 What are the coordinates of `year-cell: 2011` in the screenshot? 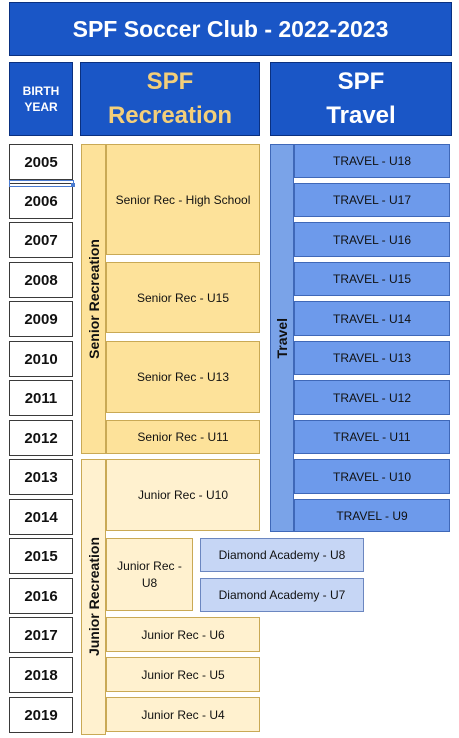 It's located at (41, 398).